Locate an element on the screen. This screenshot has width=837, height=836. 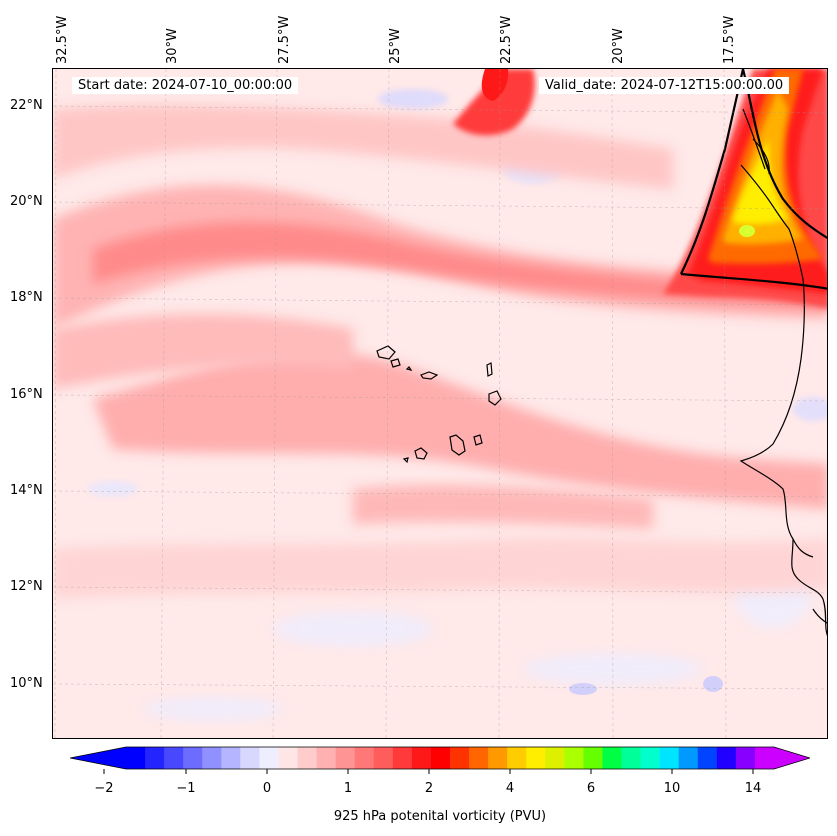
colorbar-tick-label: 14 is located at coordinates (753, 788).